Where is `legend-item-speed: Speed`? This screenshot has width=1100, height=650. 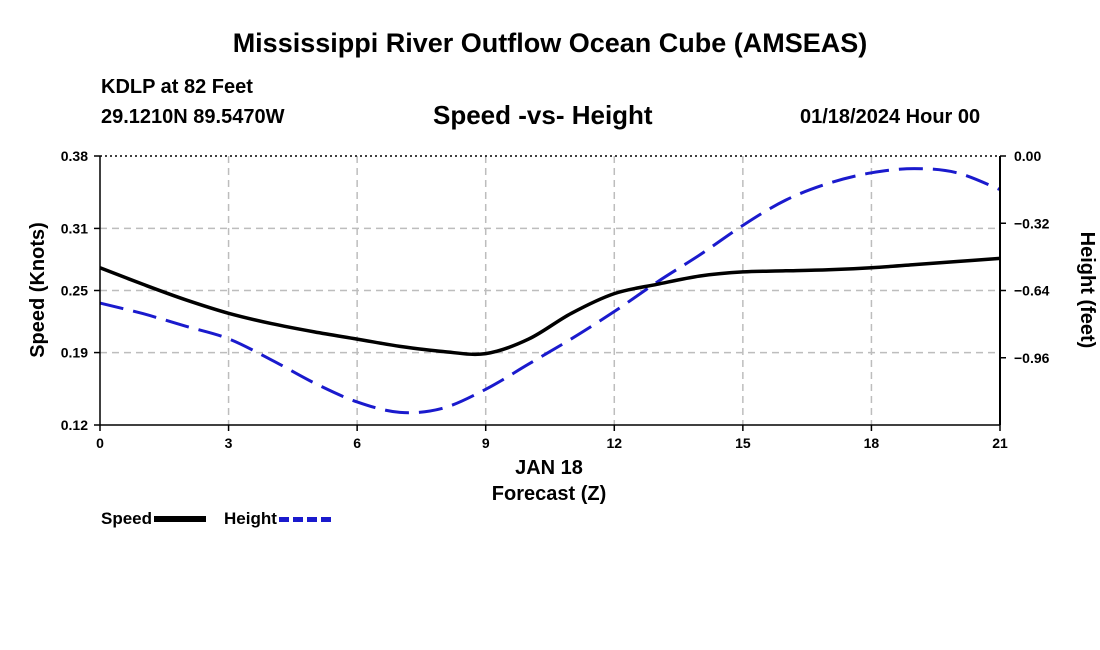 legend-item-speed: Speed is located at coordinates (154, 519).